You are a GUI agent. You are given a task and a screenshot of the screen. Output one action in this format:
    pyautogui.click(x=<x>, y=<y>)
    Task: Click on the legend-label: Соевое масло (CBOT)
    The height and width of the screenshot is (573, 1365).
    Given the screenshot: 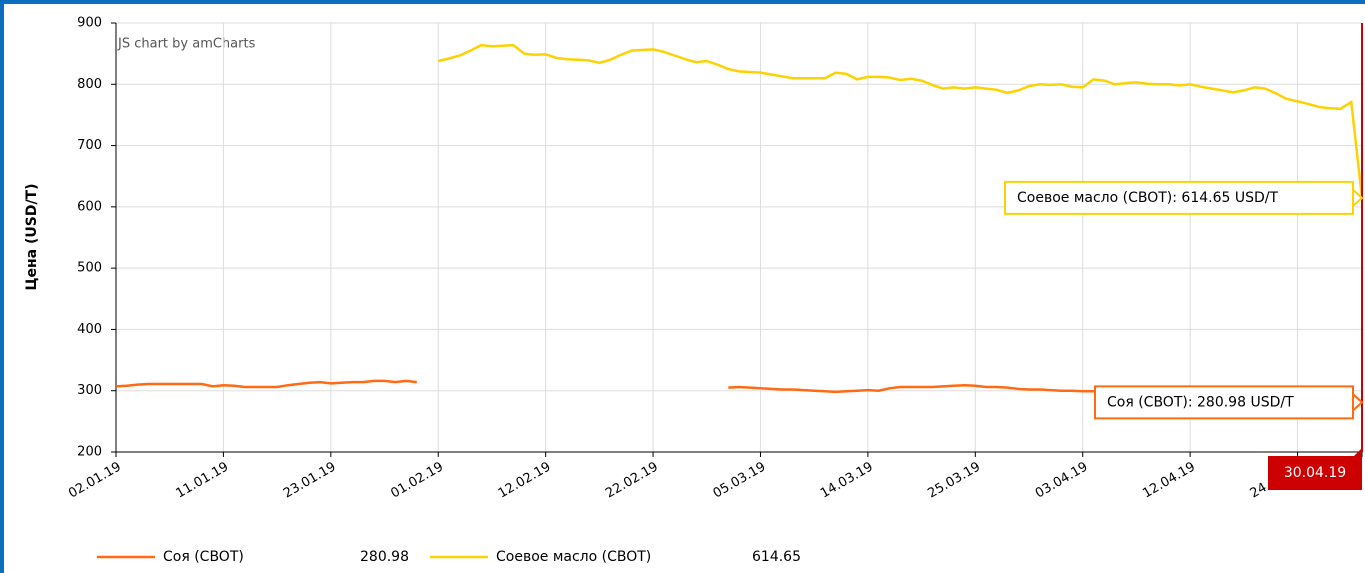 What is the action you would take?
    pyautogui.click(x=573, y=557)
    